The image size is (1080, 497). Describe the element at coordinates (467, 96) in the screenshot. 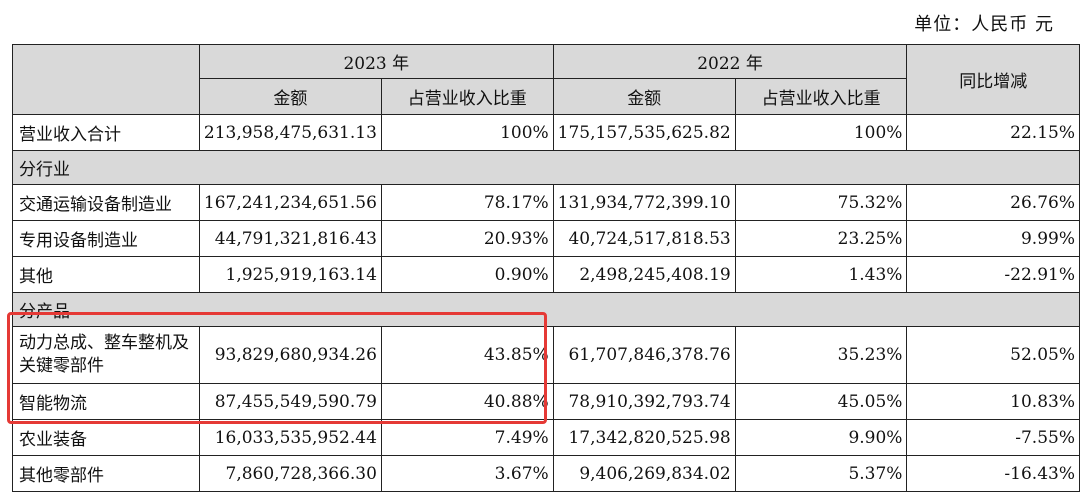

I see `header-share-2023: 占营业收入比重` at that location.